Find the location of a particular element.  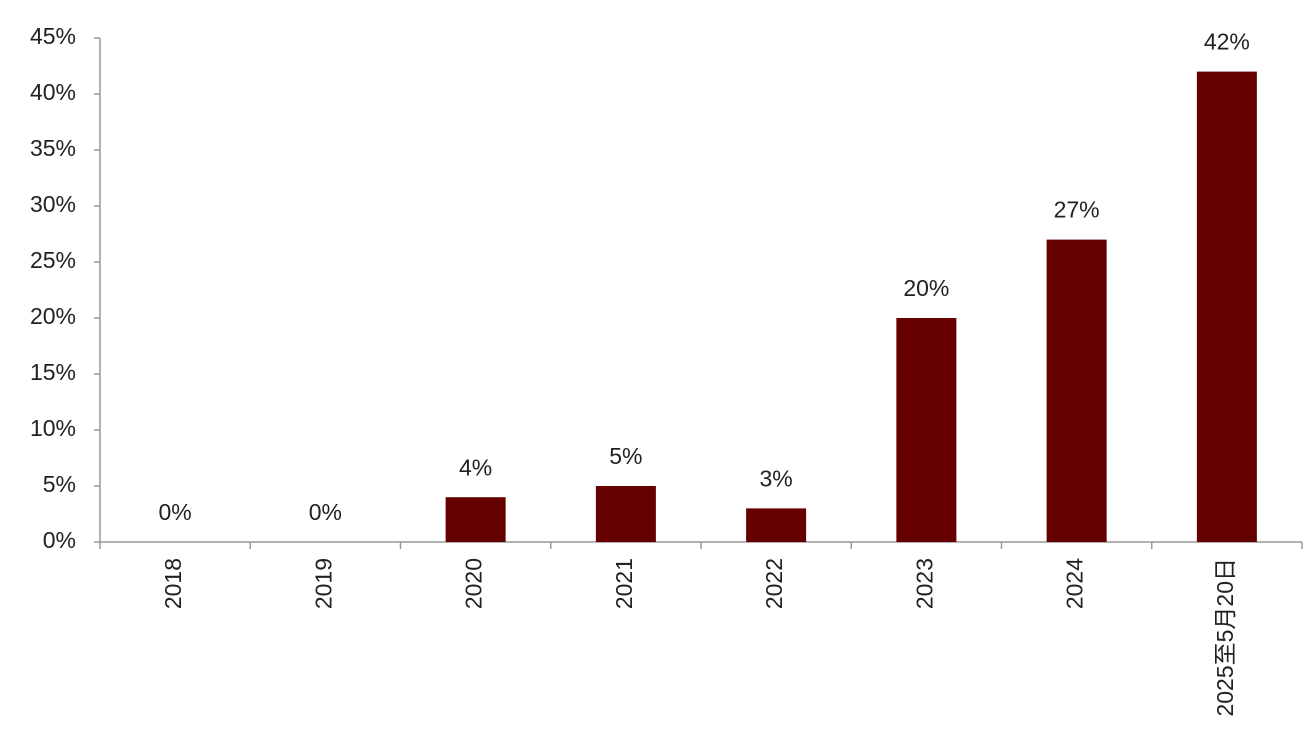

y-tick-label: 5% is located at coordinates (59, 484).